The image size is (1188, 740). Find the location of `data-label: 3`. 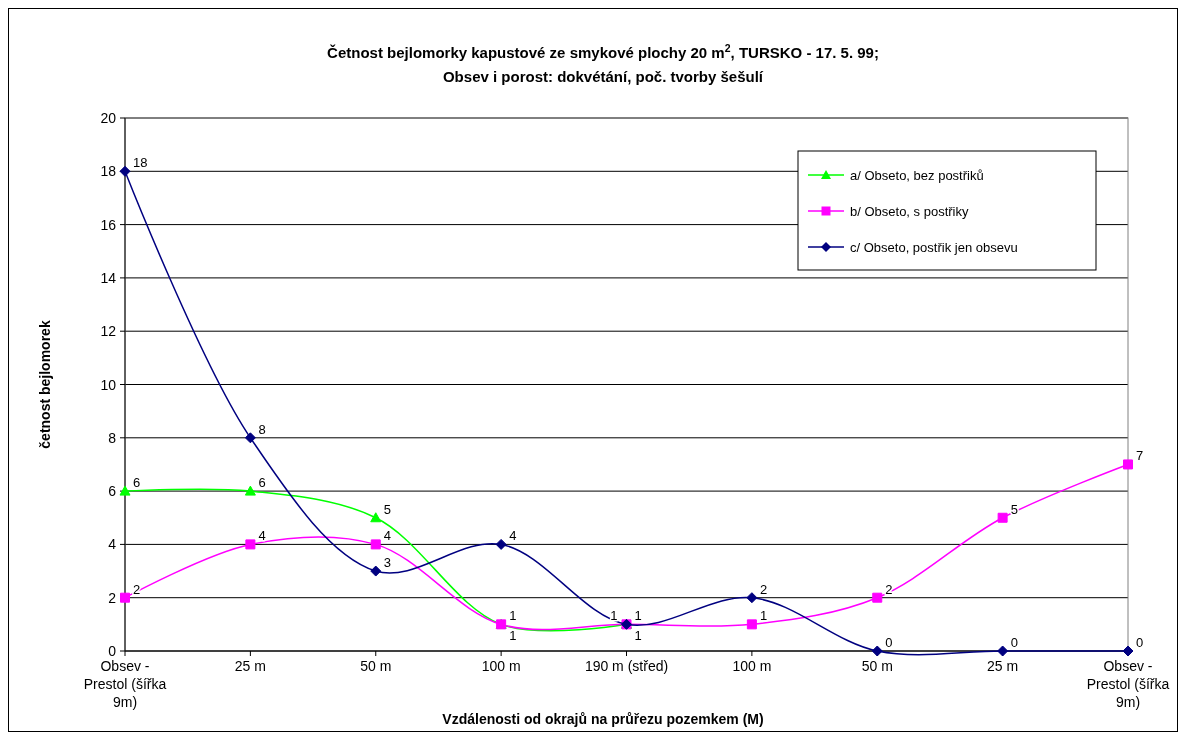

data-label: 3 is located at coordinates (387, 563).